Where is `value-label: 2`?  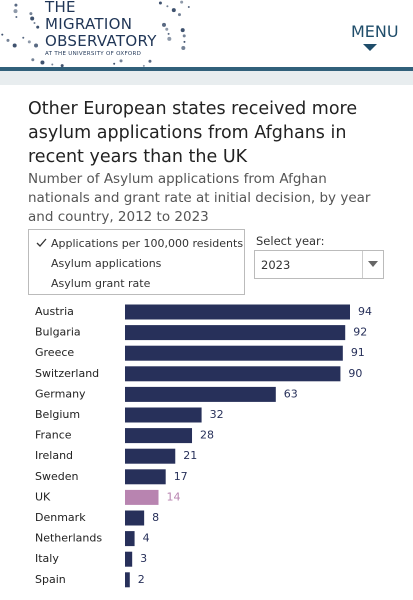
value-label: 2 is located at coordinates (141, 579).